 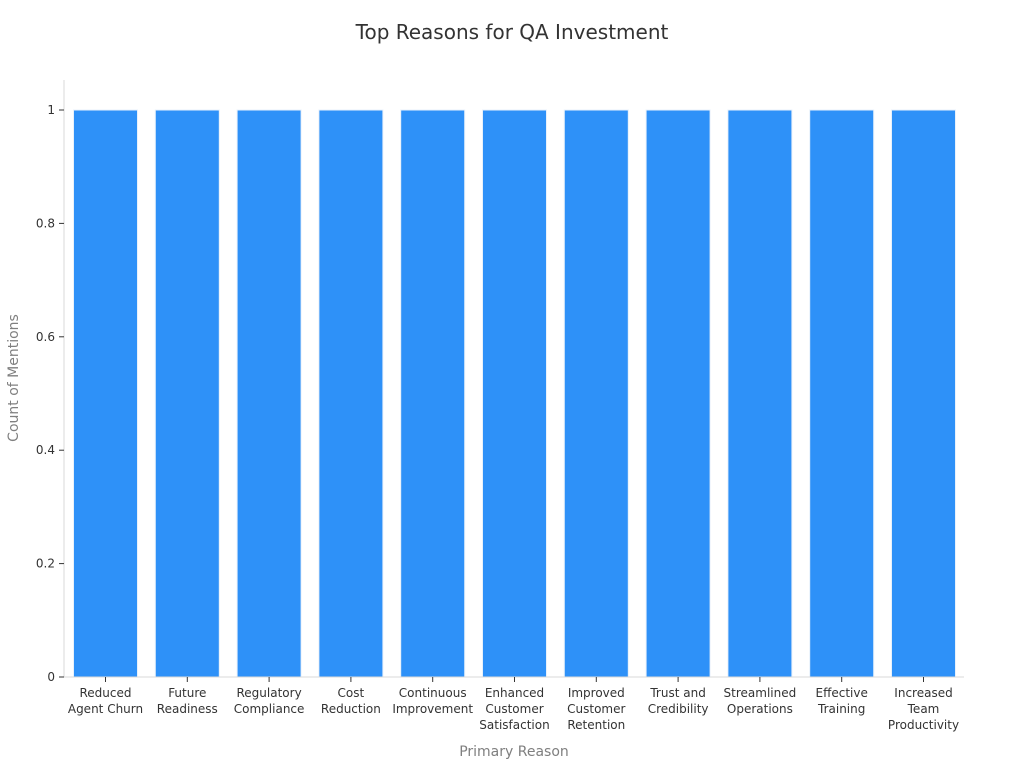 I want to click on y-axis-ticks: 0 0.2 0.4 0.6 0.8 1, so click(x=50, y=393).